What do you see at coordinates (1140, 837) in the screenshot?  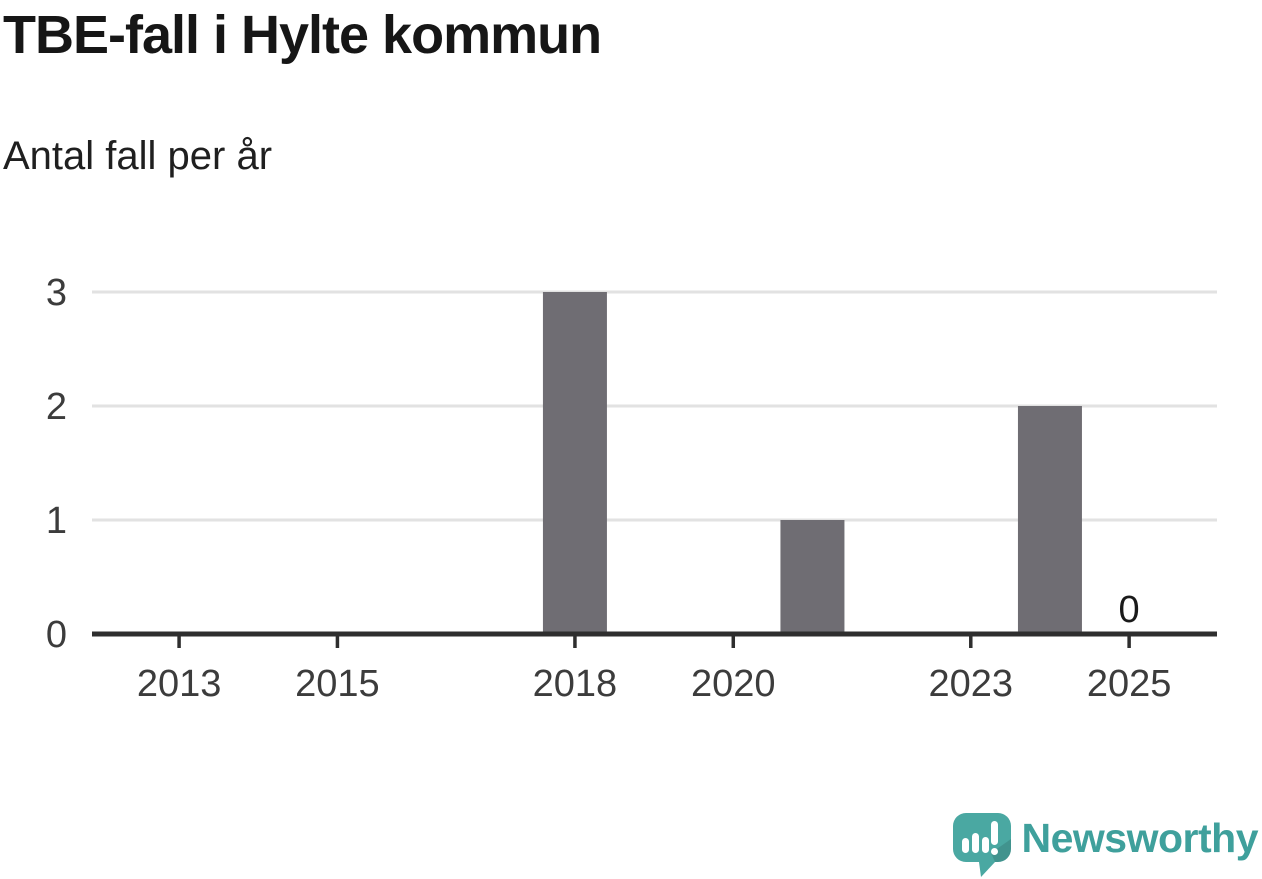 I see `brand-name: Newsworthy` at bounding box center [1140, 837].